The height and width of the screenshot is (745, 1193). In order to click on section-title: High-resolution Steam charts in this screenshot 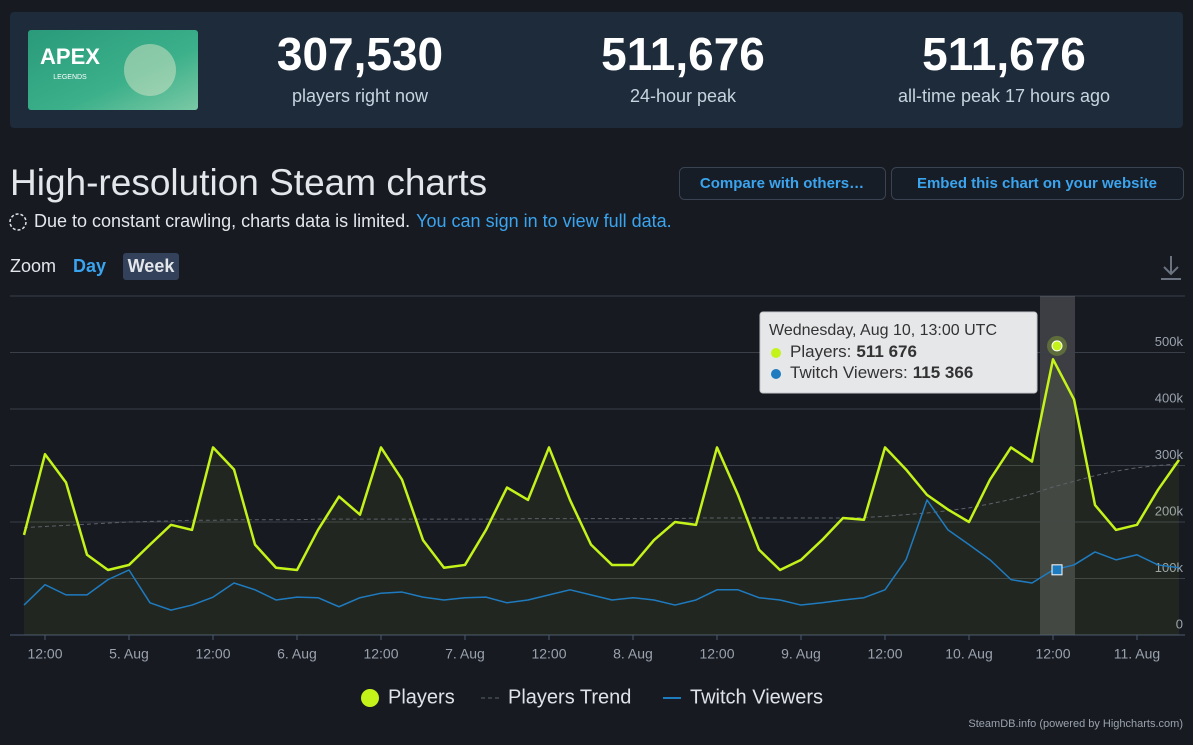, I will do `click(248, 182)`.